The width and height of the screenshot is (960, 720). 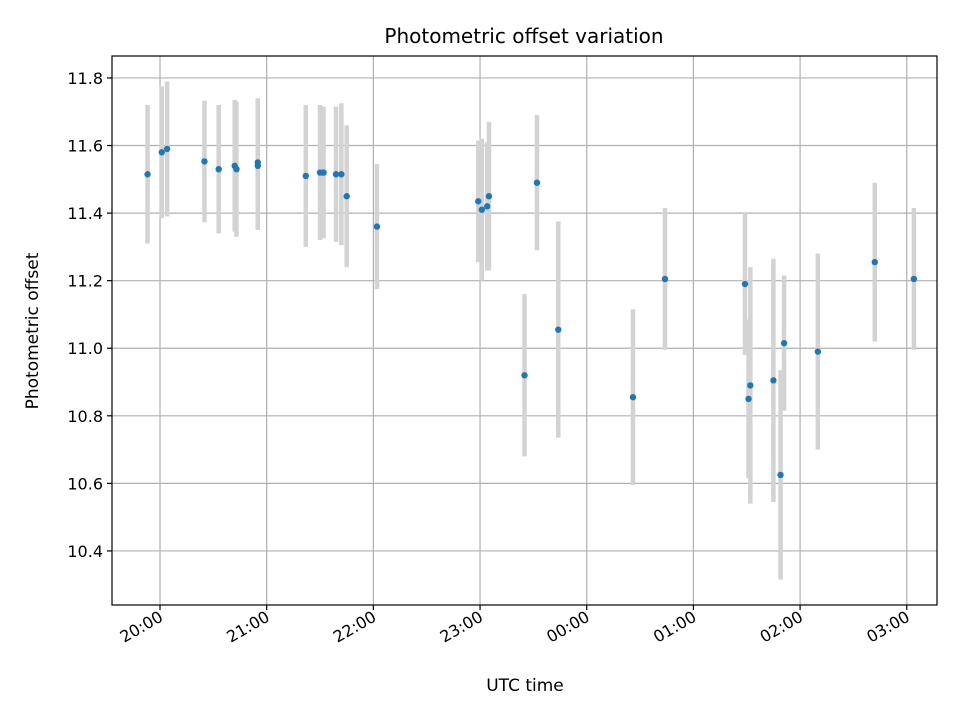 What do you see at coordinates (523, 36) in the screenshot?
I see `chart-title: Photometric offset variation` at bounding box center [523, 36].